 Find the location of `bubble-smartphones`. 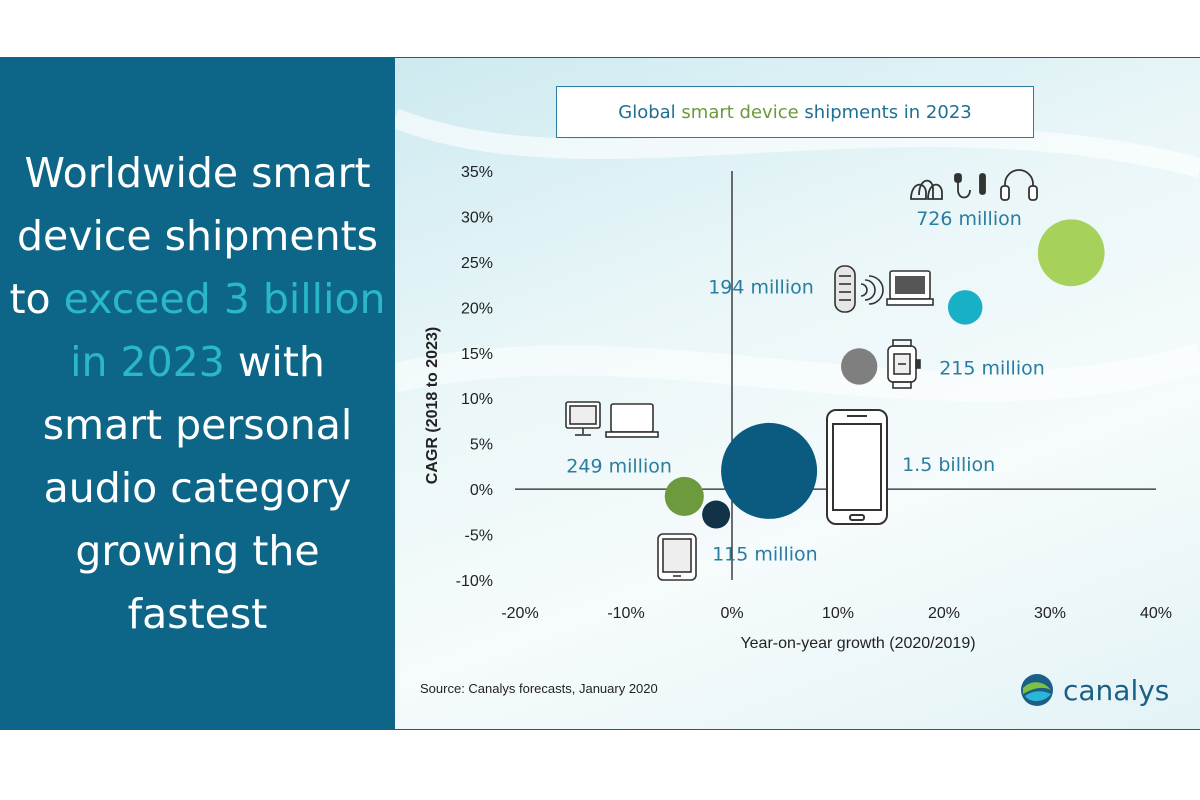

bubble-smartphones is located at coordinates (769, 470).